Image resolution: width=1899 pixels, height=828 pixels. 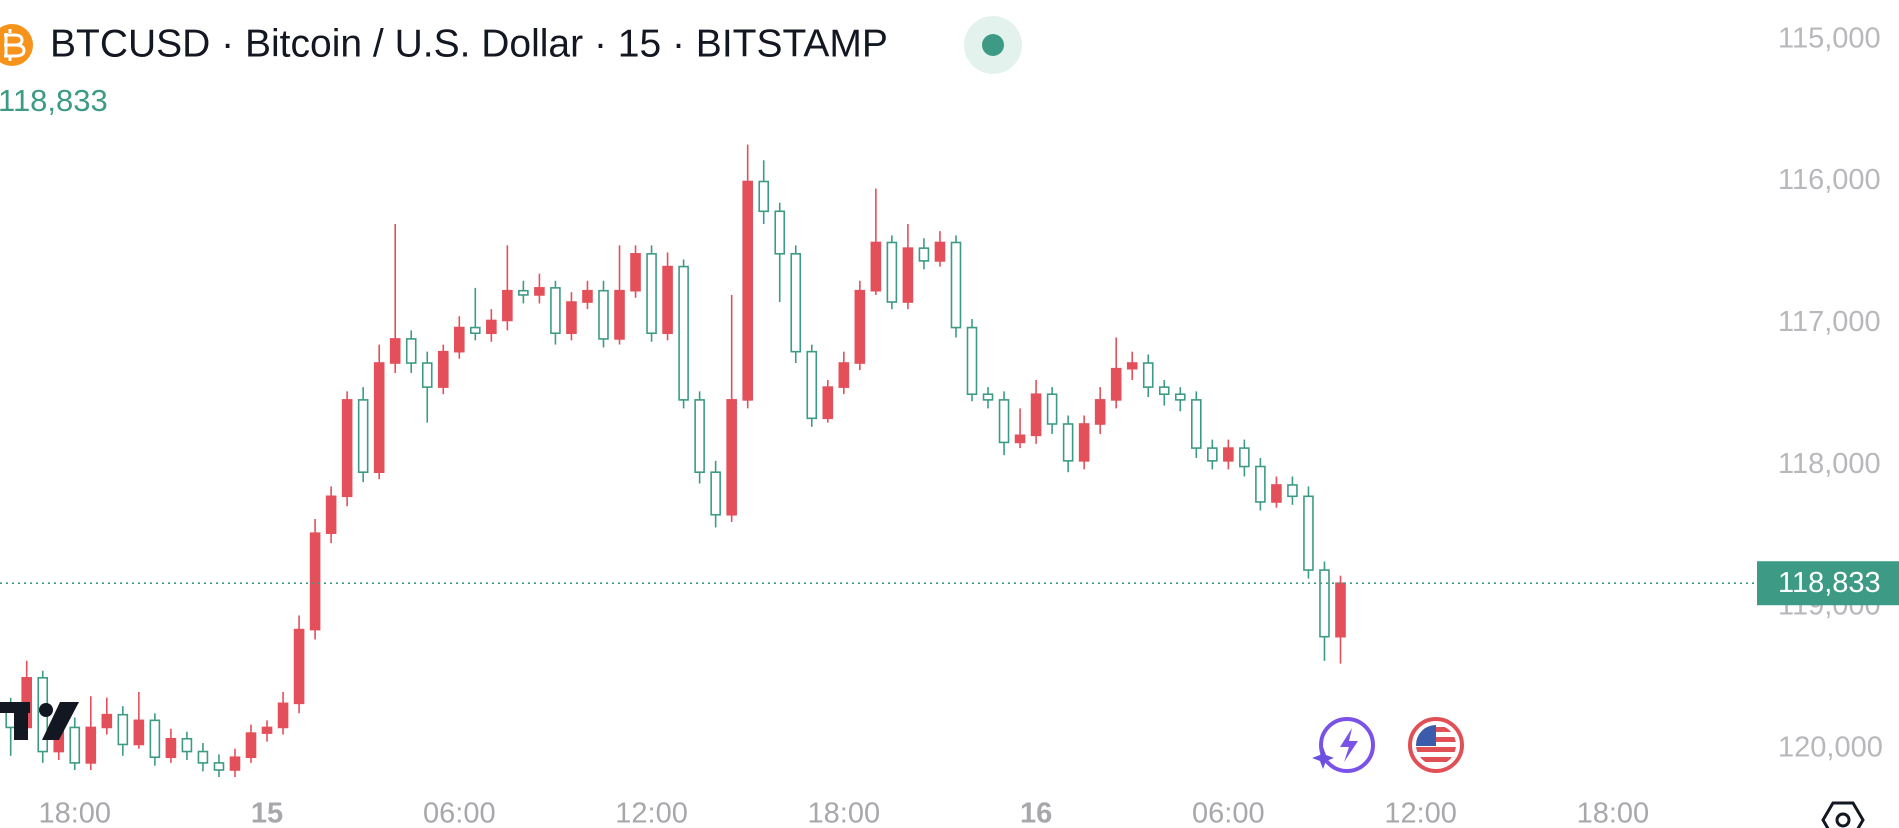 I want to click on symbol-glyph, so click(x=15, y=45).